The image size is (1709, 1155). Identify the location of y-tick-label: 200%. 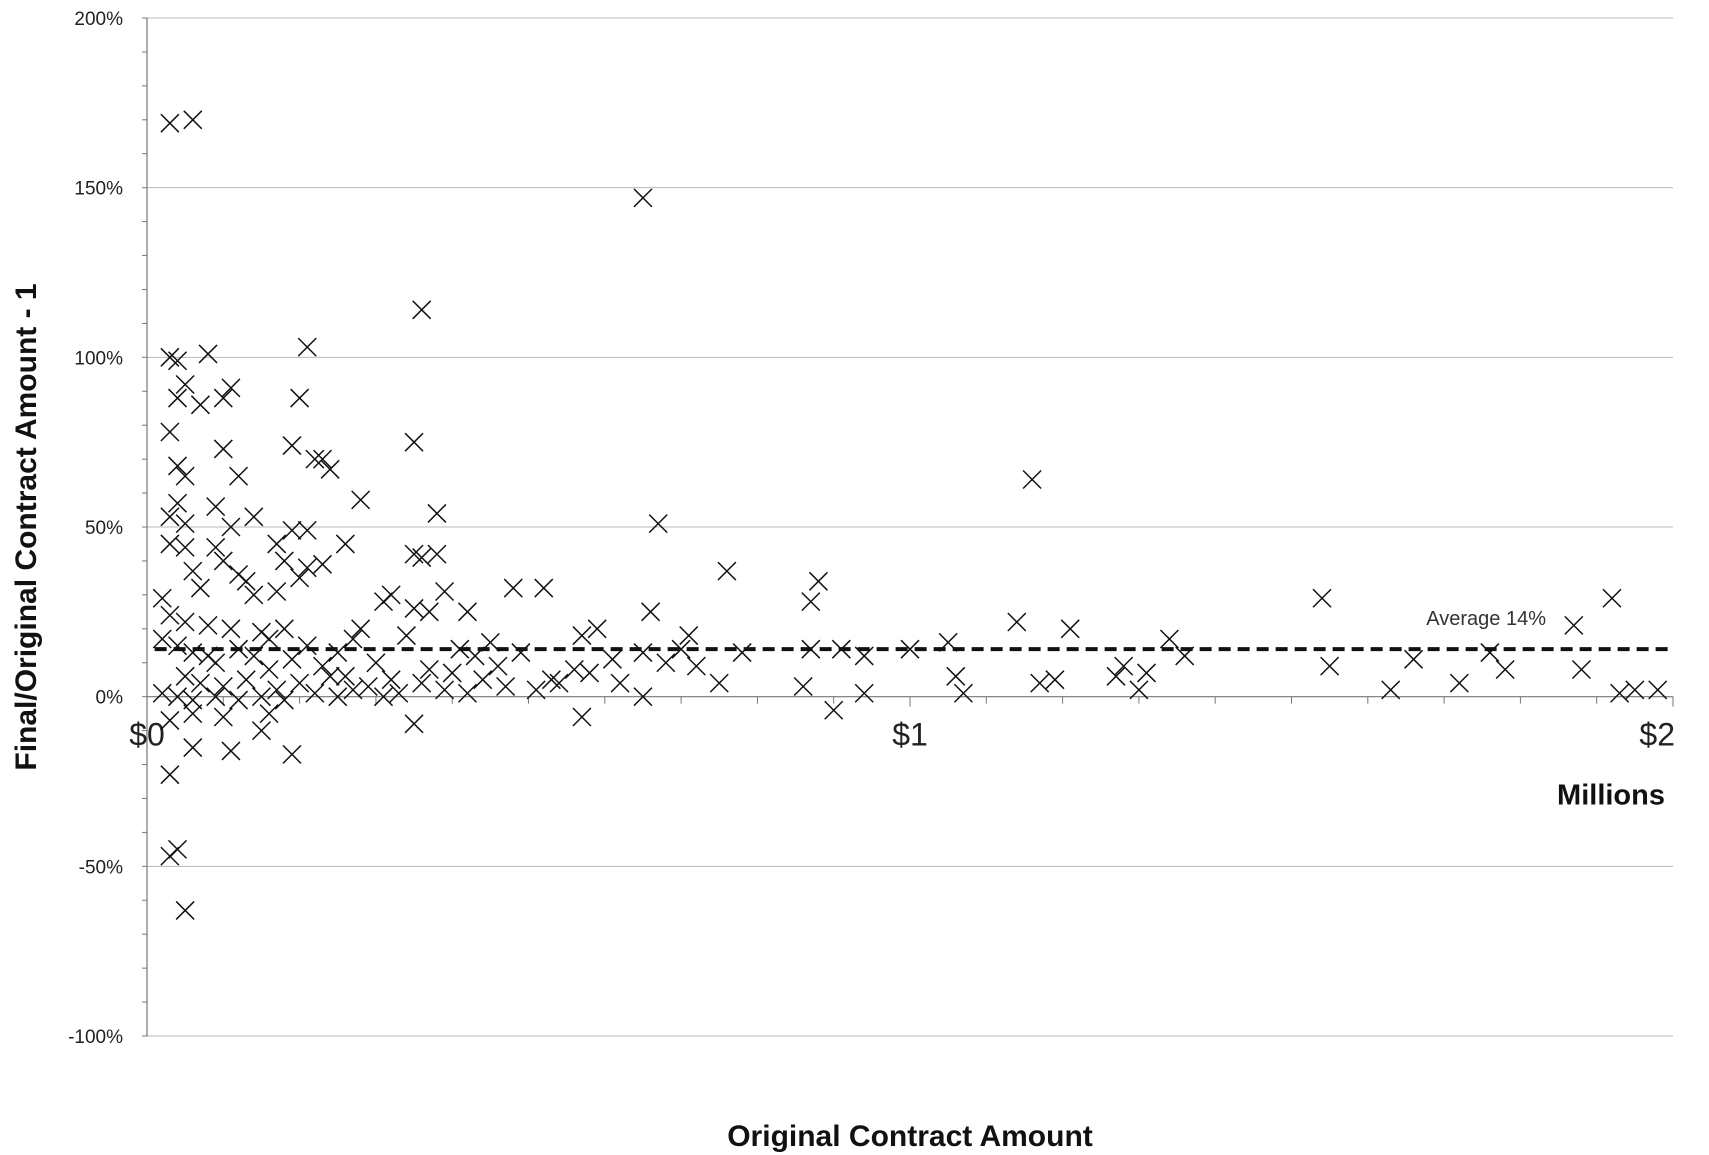
(98, 19).